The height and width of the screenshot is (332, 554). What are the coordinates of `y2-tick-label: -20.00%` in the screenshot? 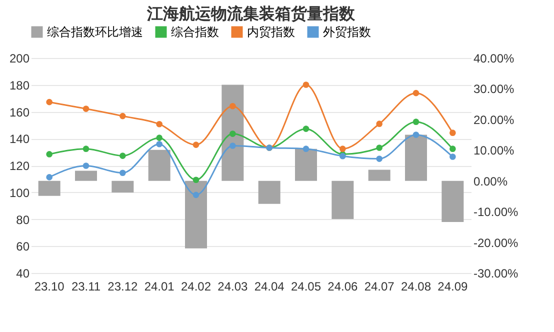 It's located at (496, 243).